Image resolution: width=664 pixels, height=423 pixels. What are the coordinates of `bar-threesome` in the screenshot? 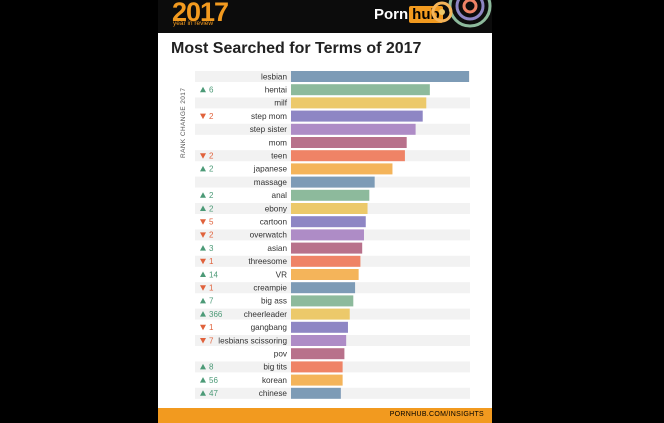 It's located at (326, 261).